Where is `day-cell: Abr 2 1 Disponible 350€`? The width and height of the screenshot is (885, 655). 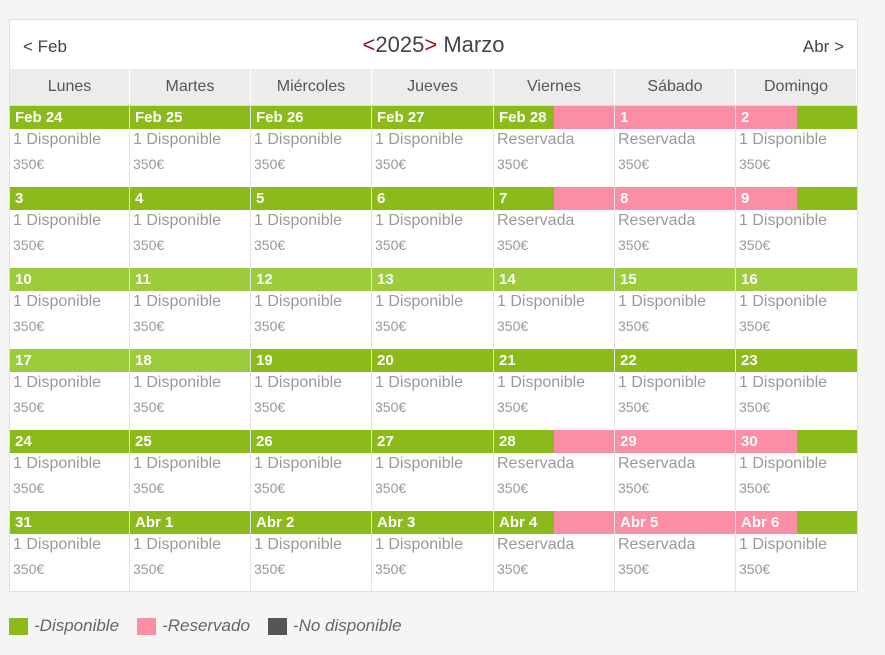 day-cell: Abr 2 1 Disponible 350€ is located at coordinates (311, 551).